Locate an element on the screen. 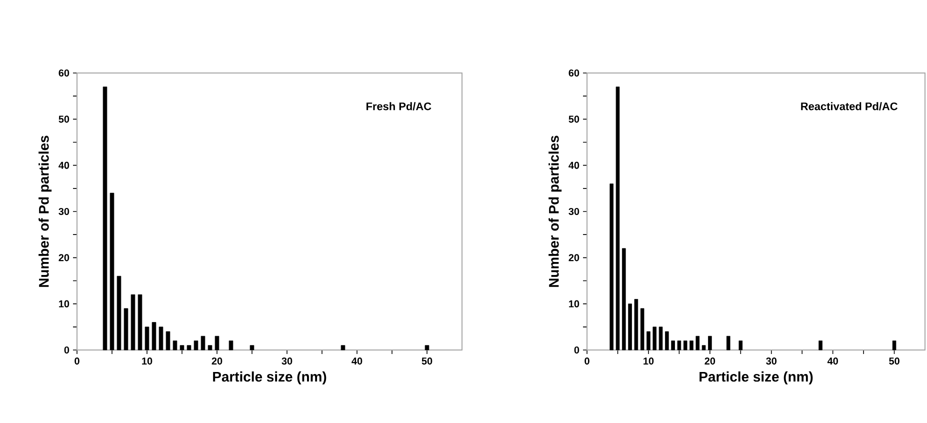 The image size is (927, 423). annotation: Reactivated Pd/AC is located at coordinates (849, 106).